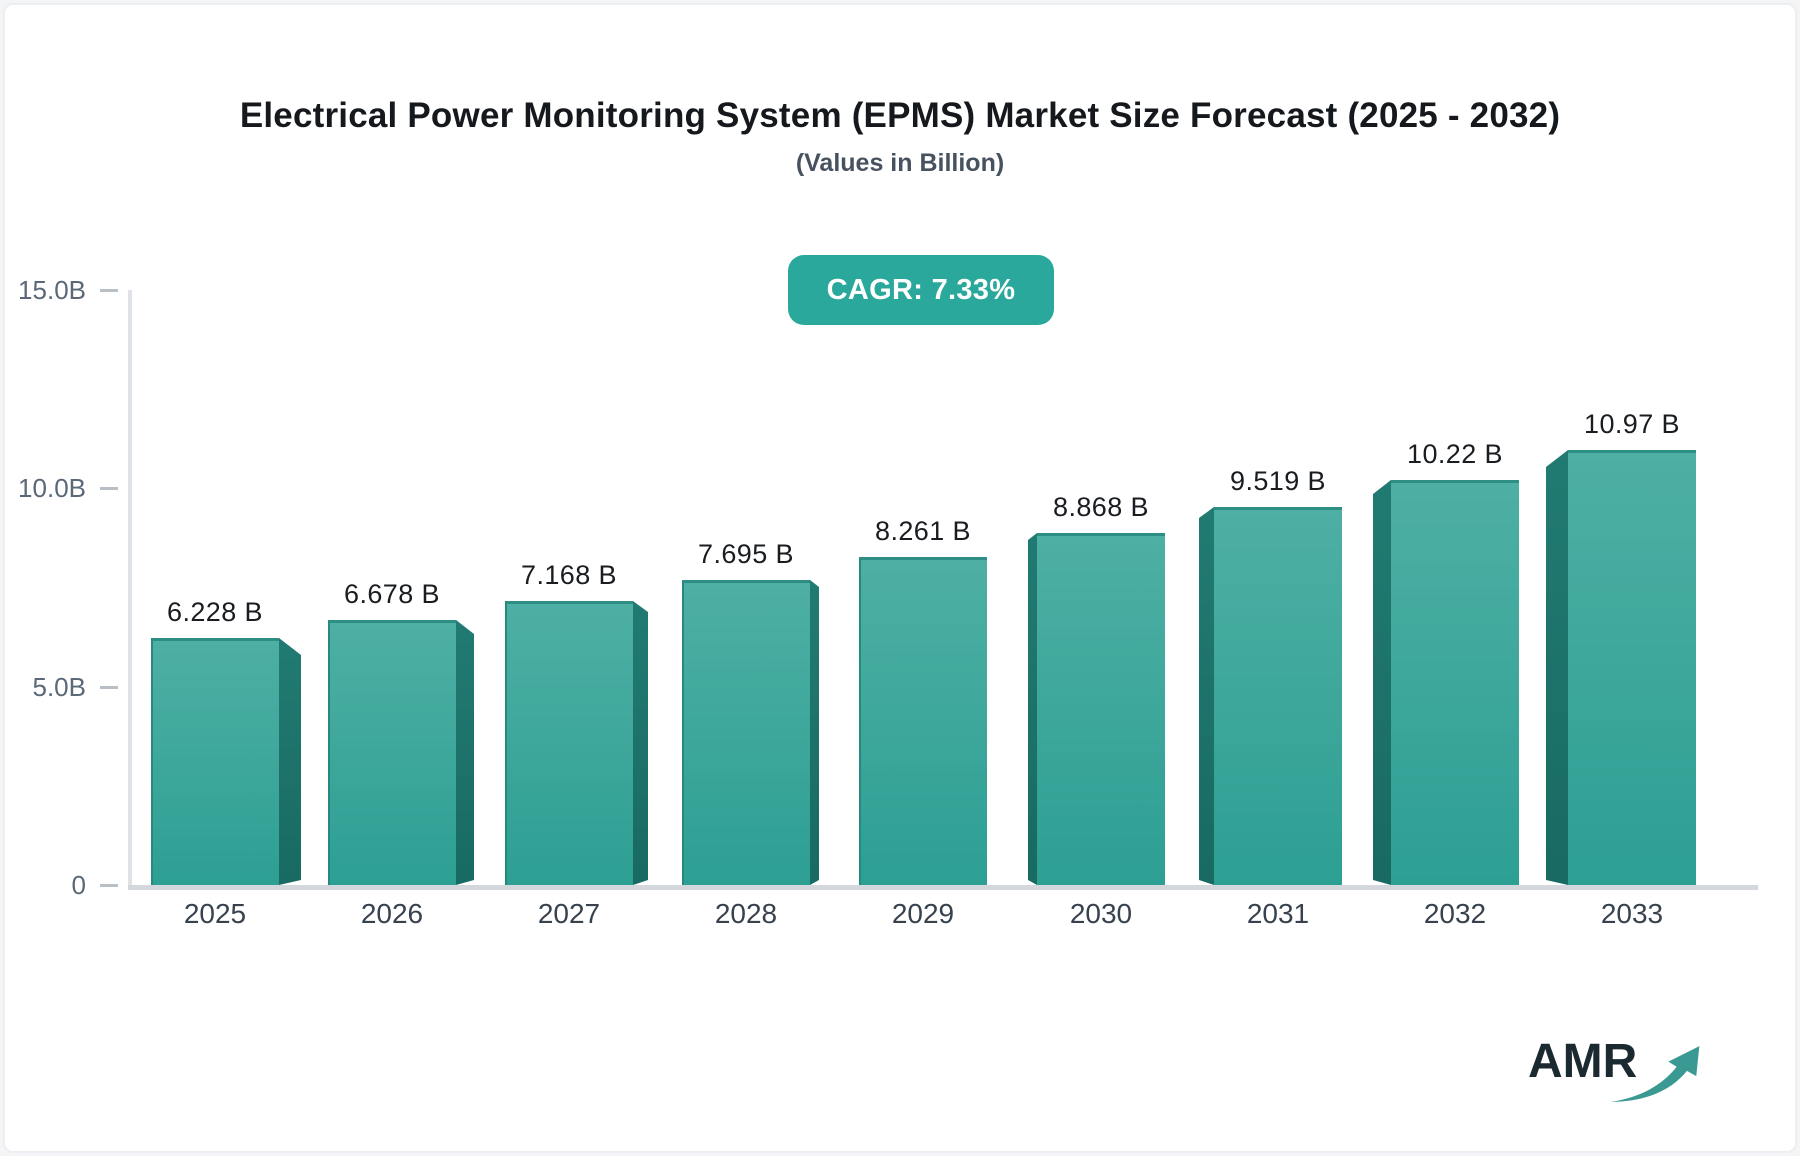 This screenshot has height=1156, width=1800. I want to click on bar-value-label: 6.228 B, so click(215, 612).